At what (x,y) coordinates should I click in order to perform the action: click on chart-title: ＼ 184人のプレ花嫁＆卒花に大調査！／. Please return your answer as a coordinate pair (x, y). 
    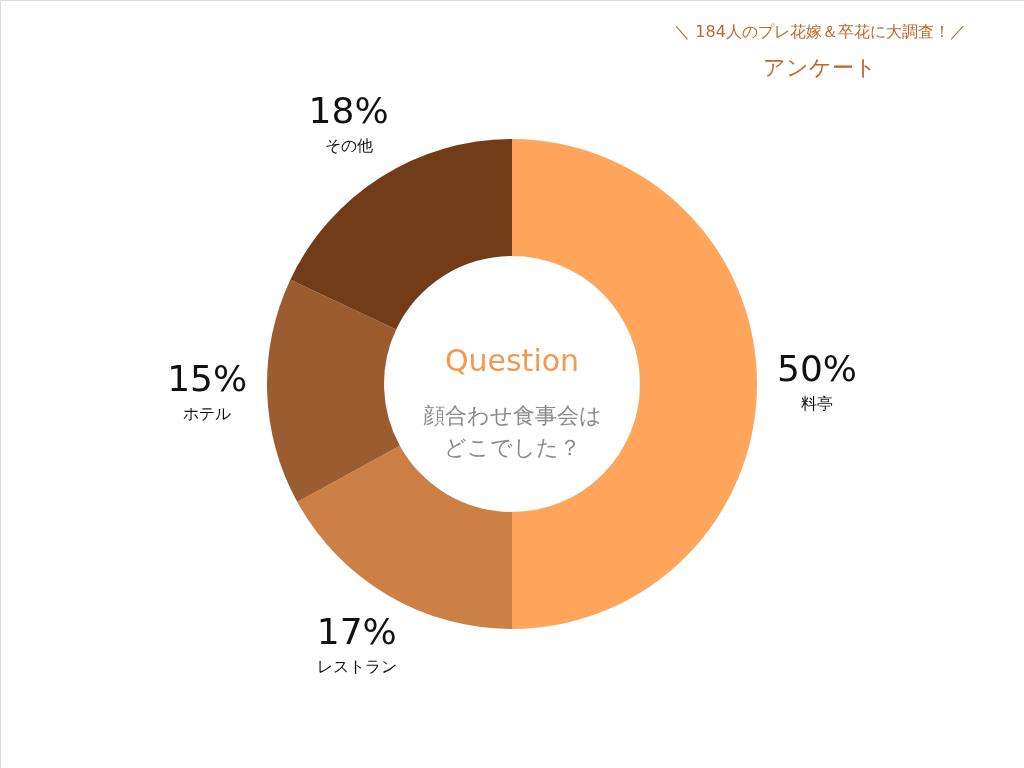
    Looking at the image, I should click on (820, 31).